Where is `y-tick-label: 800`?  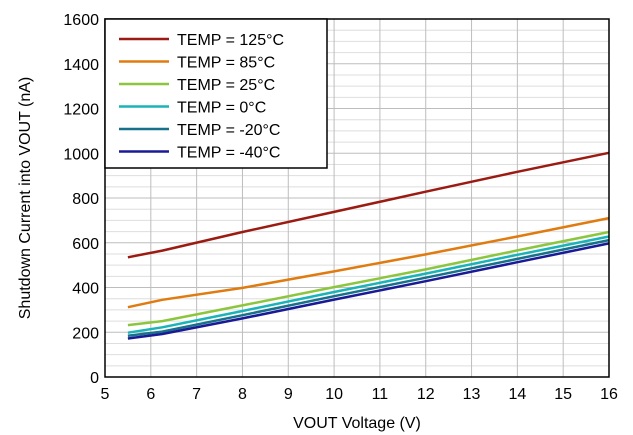
y-tick-label: 800 is located at coordinates (85, 199).